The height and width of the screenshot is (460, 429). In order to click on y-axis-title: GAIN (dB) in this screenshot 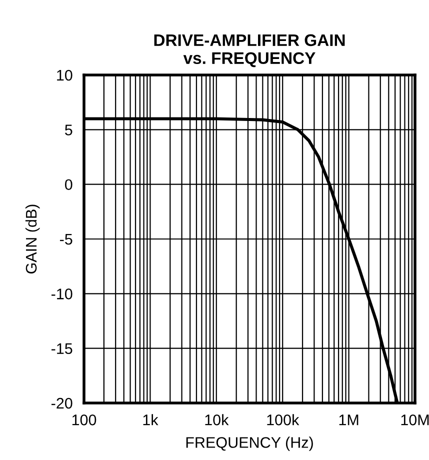, I will do `click(32, 239)`.